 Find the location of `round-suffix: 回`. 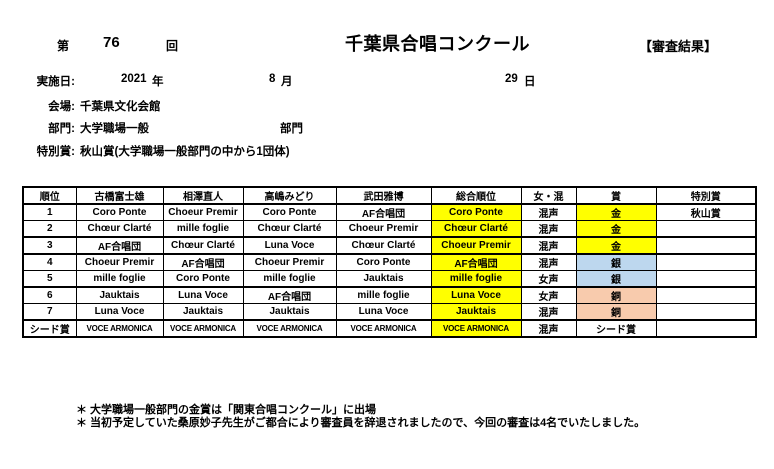

round-suffix: 回 is located at coordinates (172, 46).